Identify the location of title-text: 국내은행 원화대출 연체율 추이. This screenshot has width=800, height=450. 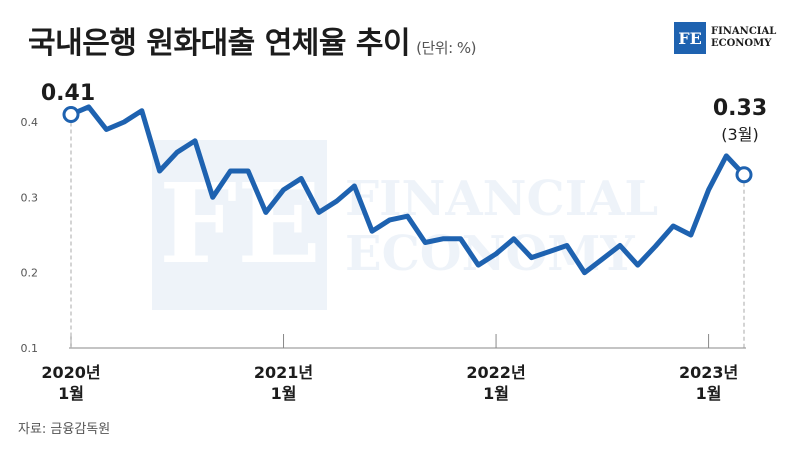
(219, 43).